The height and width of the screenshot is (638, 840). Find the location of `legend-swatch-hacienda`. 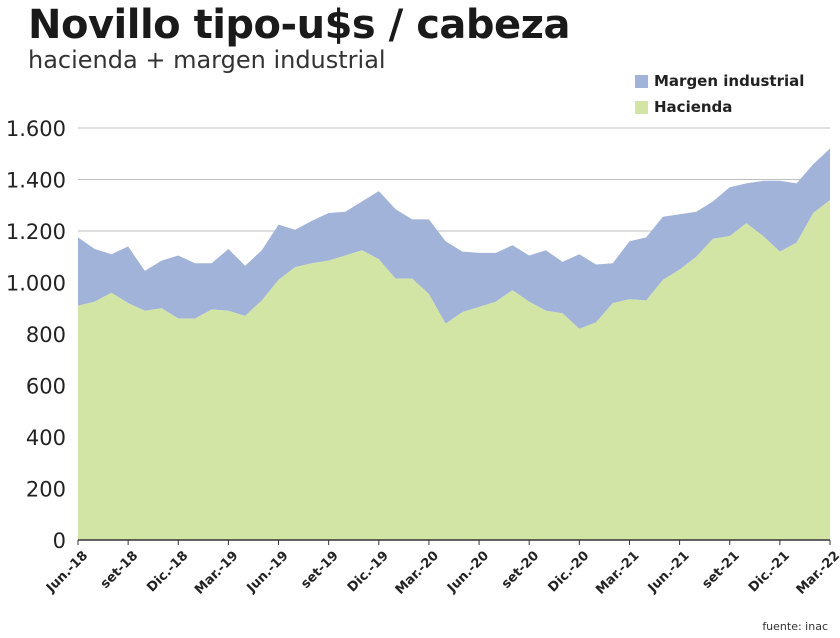

legend-swatch-hacienda is located at coordinates (641, 107).